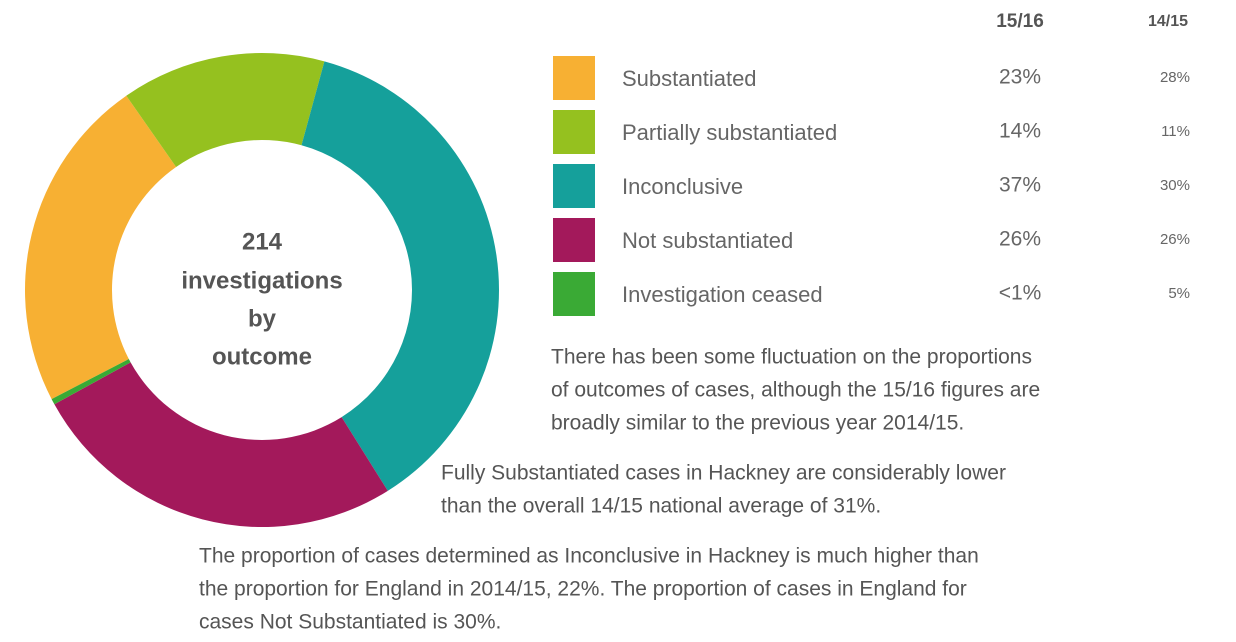  Describe the element at coordinates (1020, 293) in the screenshot. I see `value-label: <1%` at that location.